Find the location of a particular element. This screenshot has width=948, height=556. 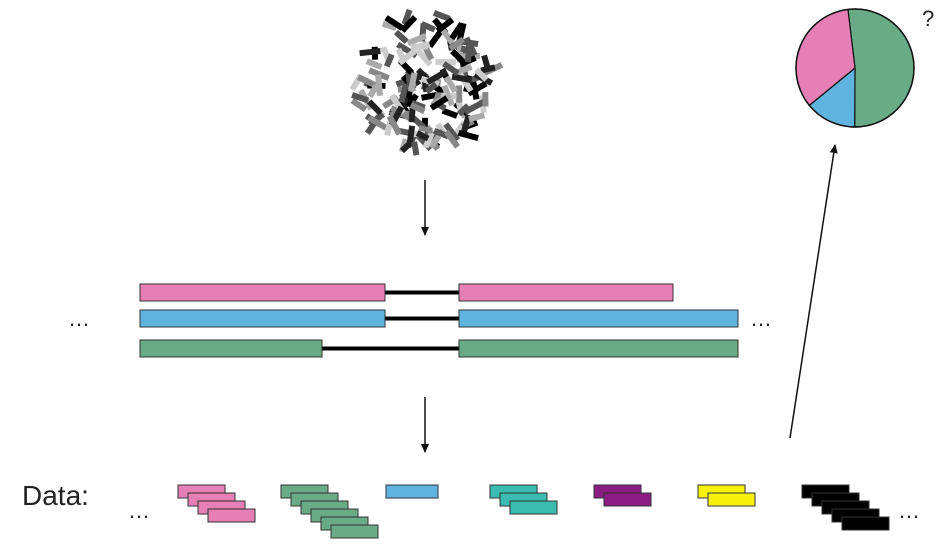

read-black is located at coordinates (865, 523).